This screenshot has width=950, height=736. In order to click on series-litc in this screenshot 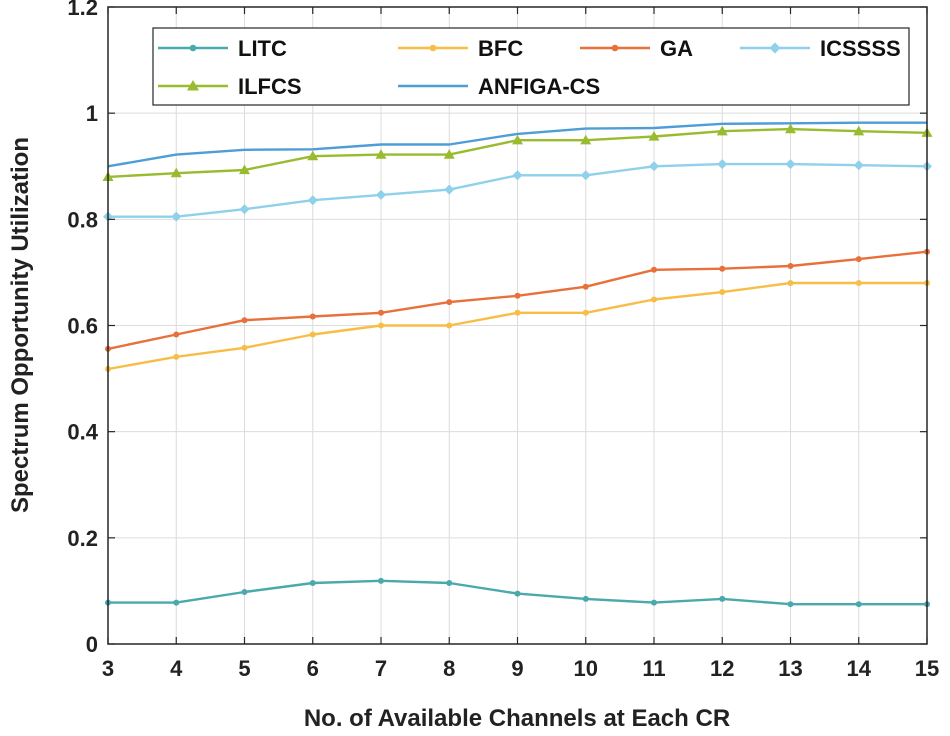, I will do `click(517, 592)`.